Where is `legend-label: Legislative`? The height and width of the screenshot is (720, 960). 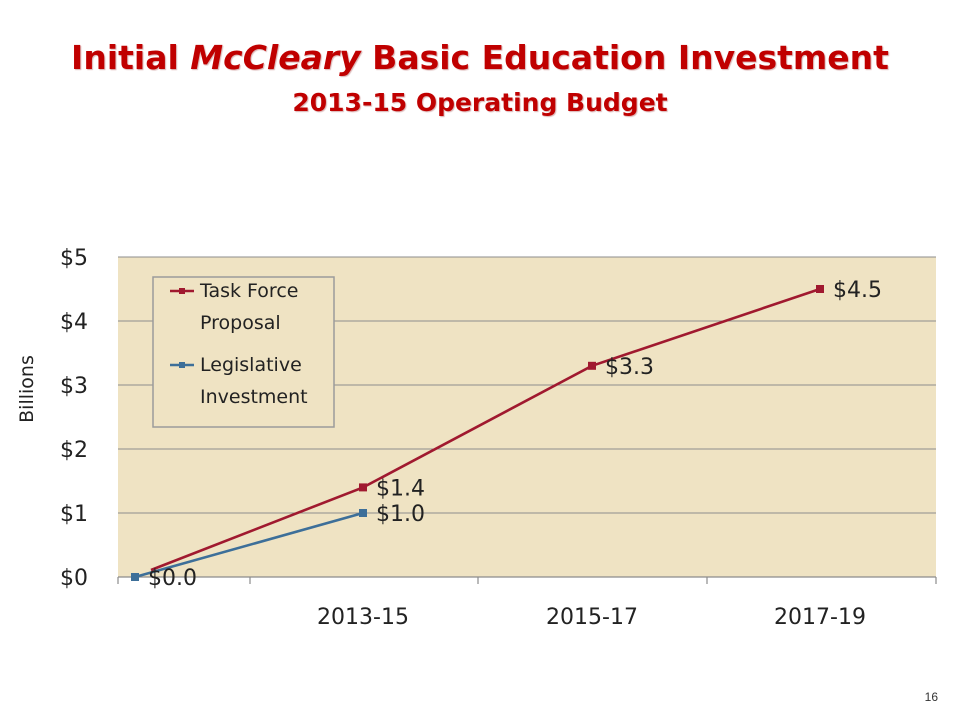
legend-label: Legislative is located at coordinates (251, 365).